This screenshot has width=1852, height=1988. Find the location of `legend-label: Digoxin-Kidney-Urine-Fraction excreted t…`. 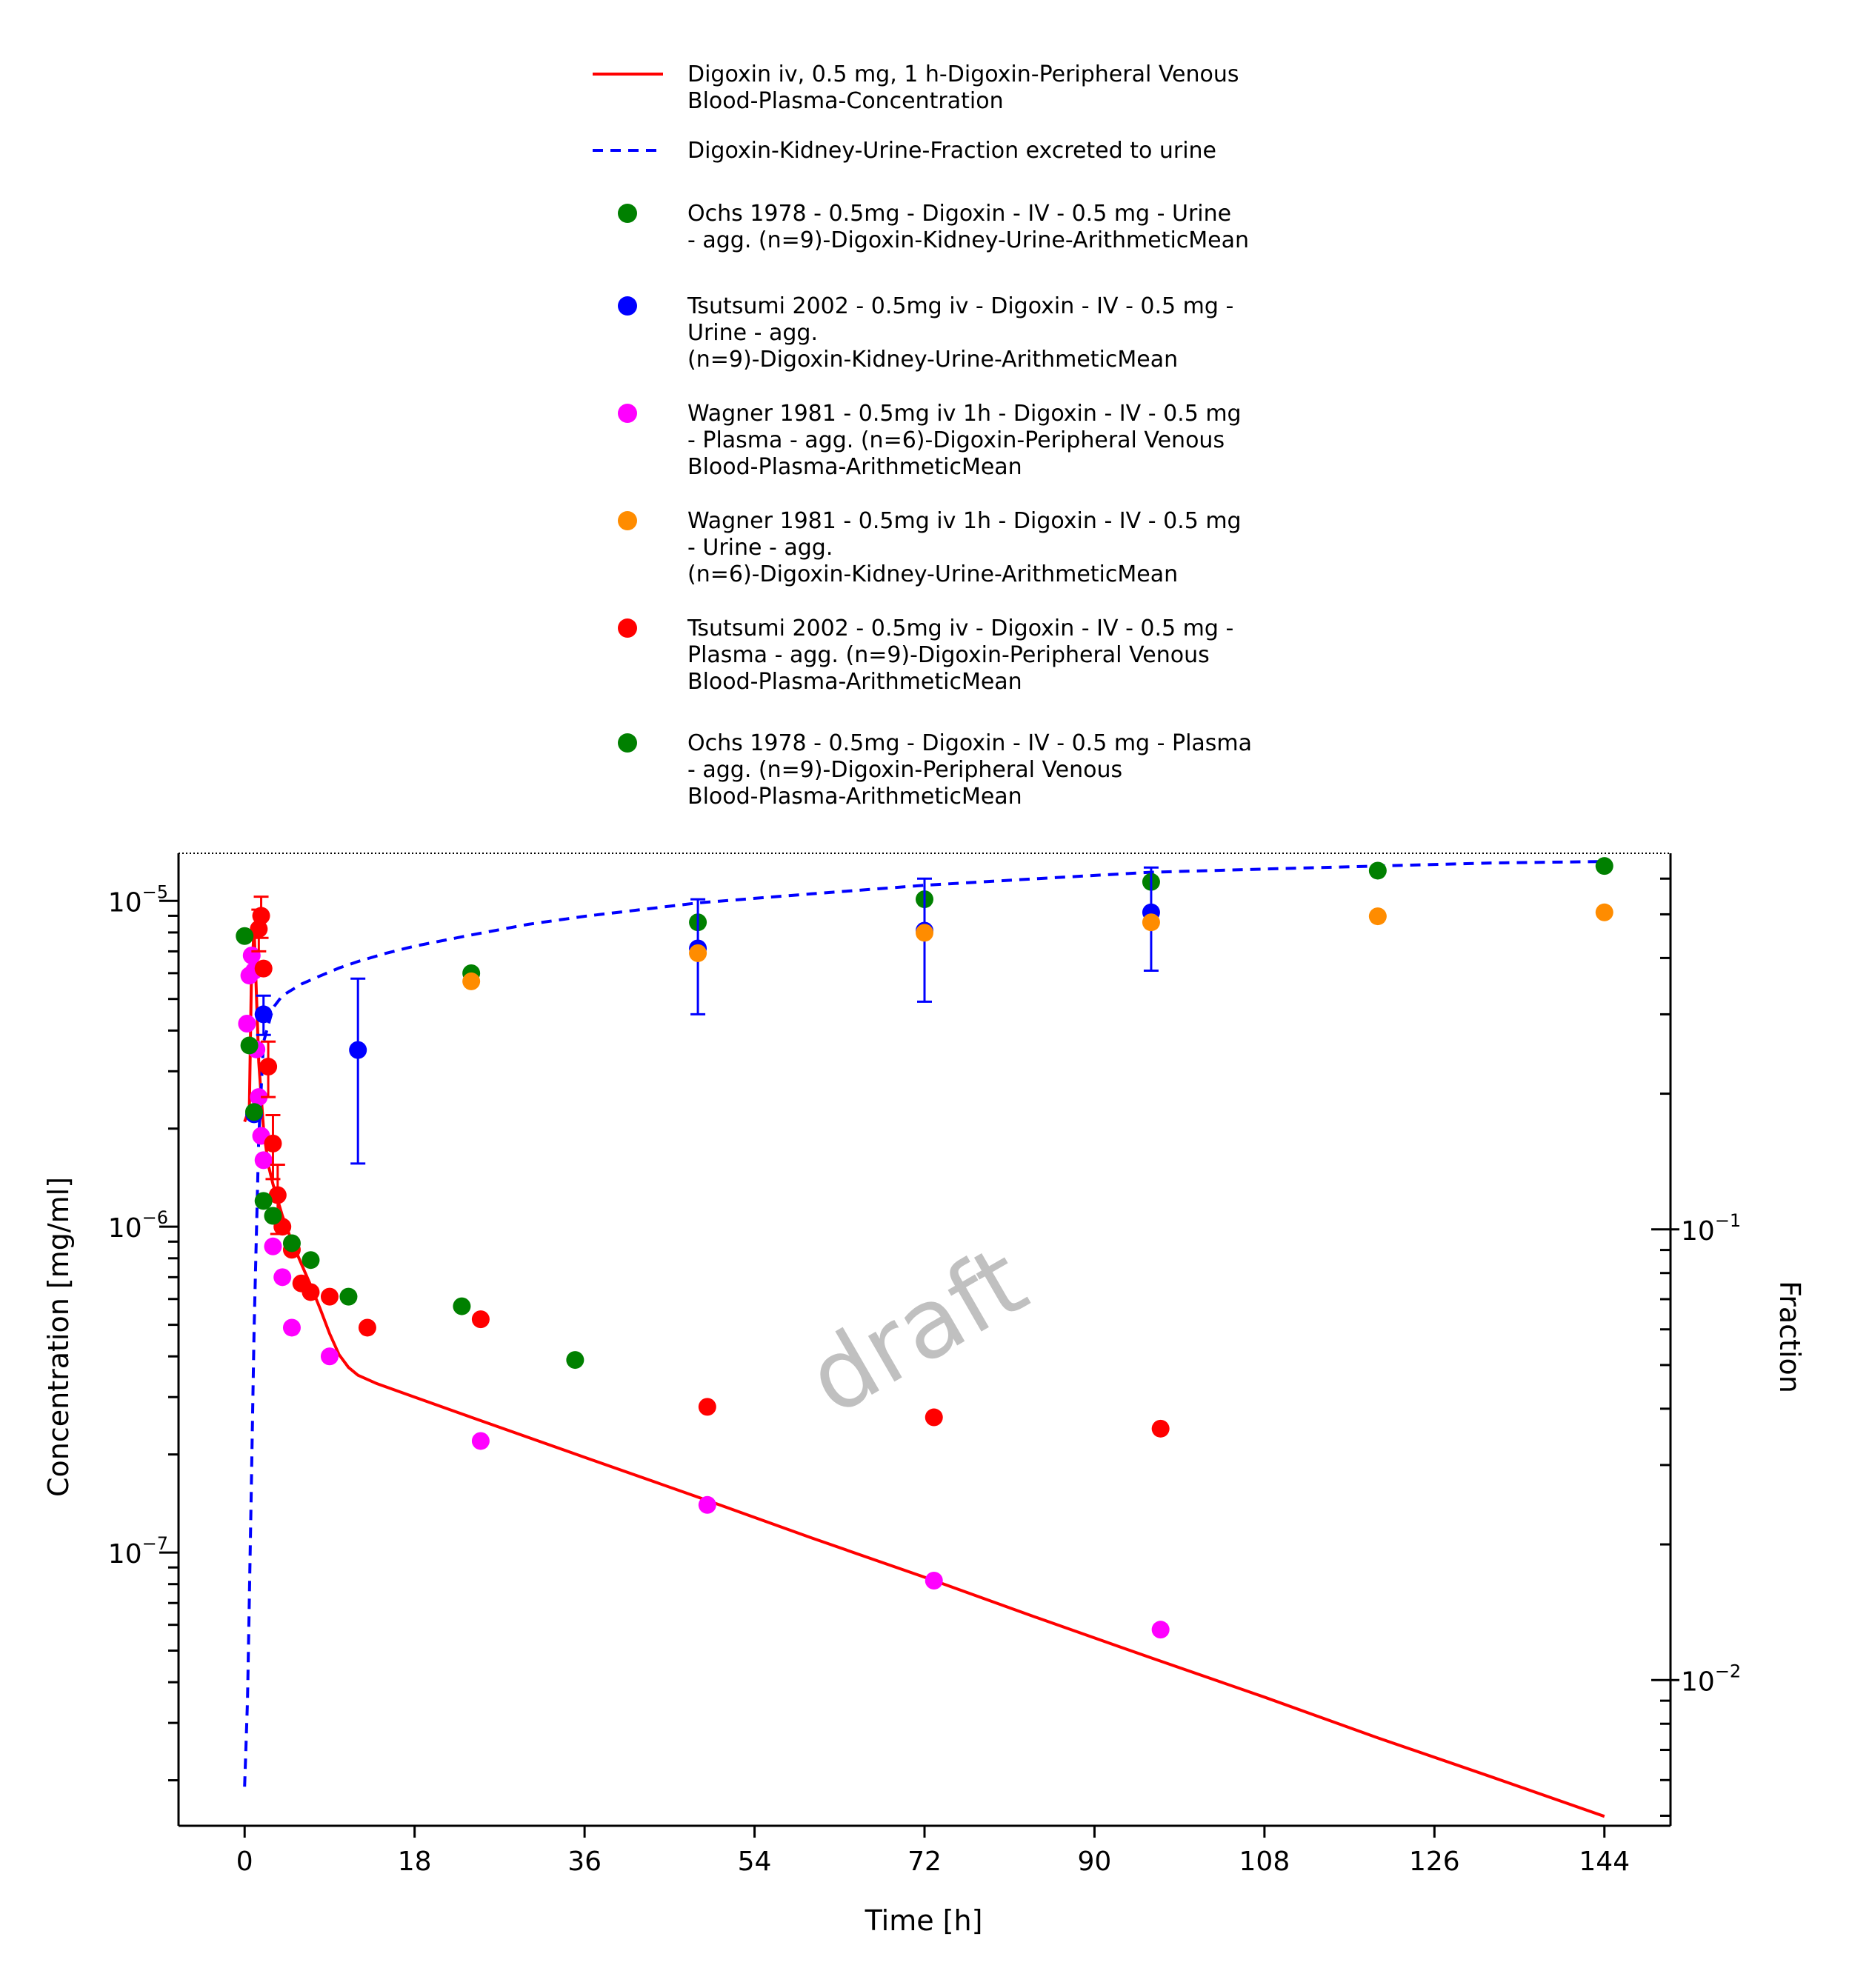

legend-label: Digoxin-Kidney-Urine-Fraction excreted t… is located at coordinates (952, 151).